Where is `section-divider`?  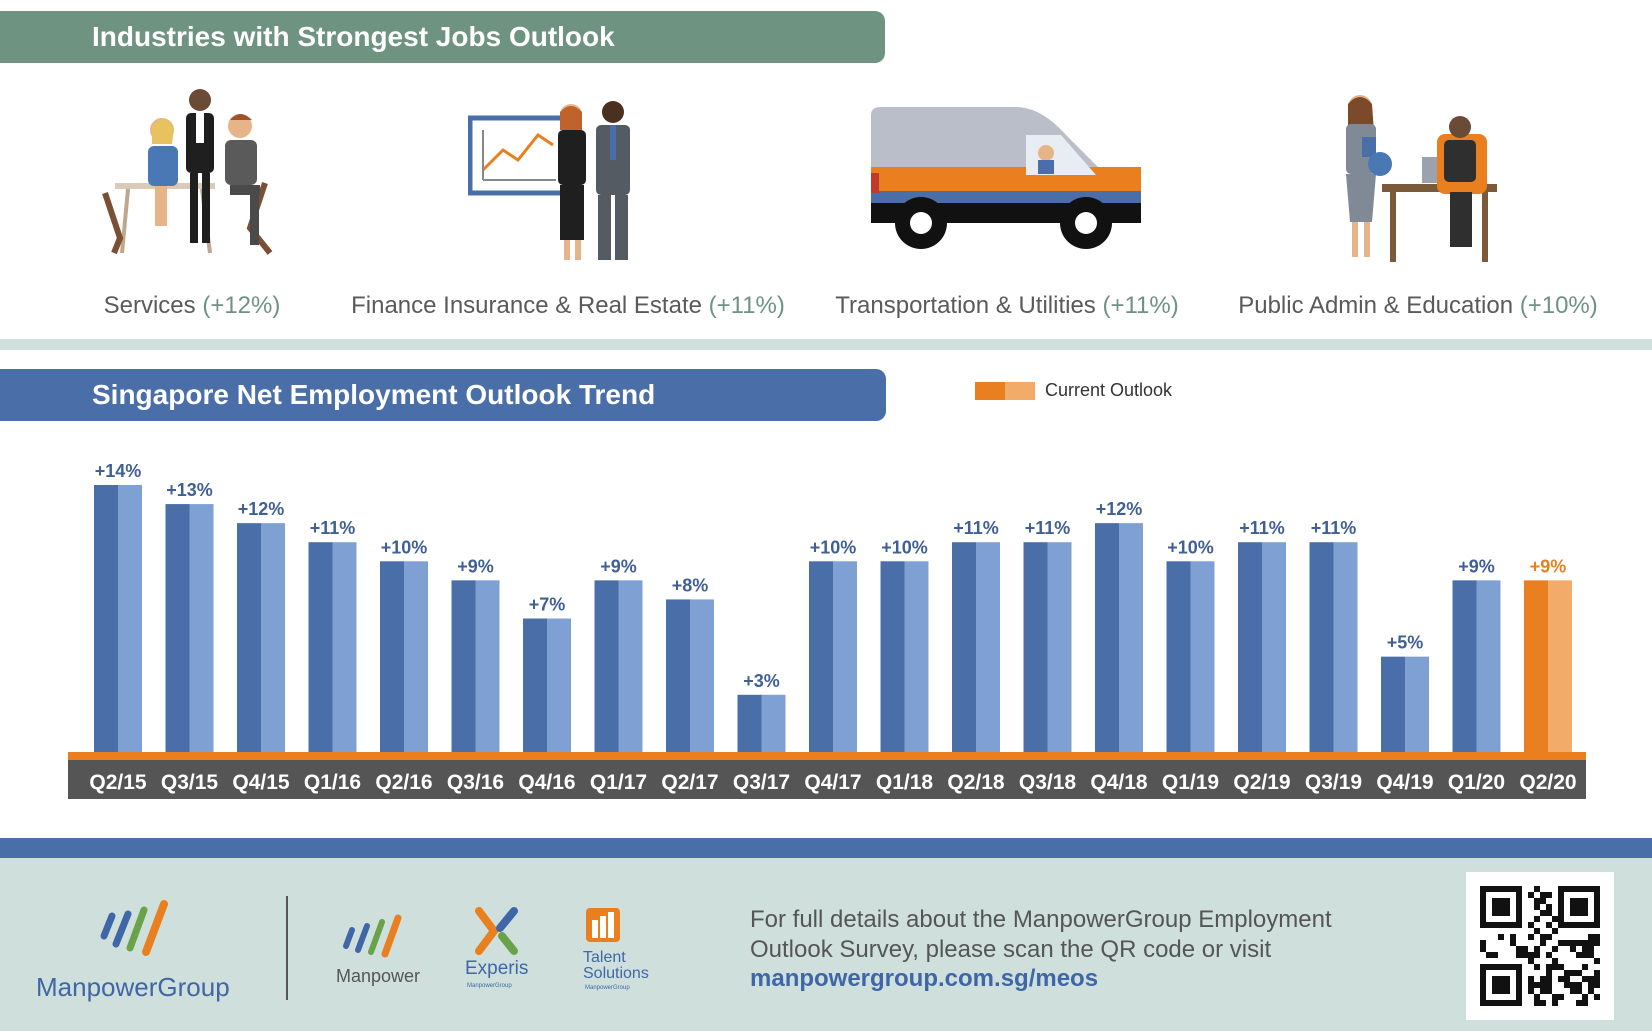
section-divider is located at coordinates (826, 344).